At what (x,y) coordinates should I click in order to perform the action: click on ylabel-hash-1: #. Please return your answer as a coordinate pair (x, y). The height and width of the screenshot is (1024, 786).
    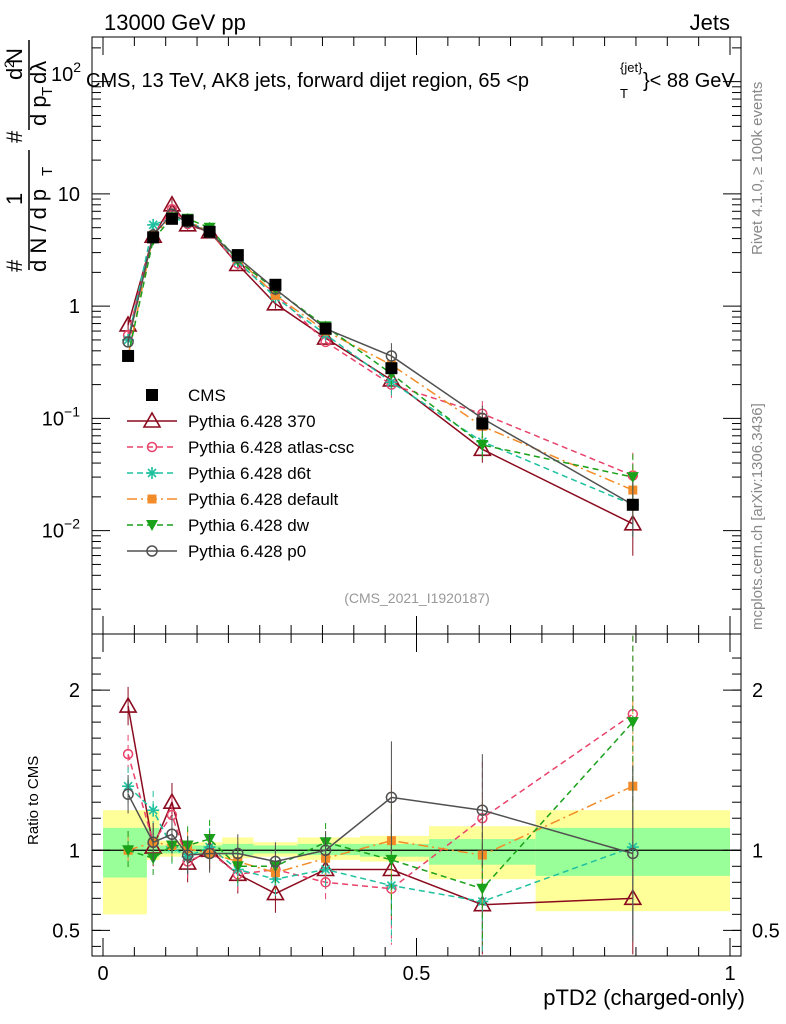
    Looking at the image, I should click on (14, 265).